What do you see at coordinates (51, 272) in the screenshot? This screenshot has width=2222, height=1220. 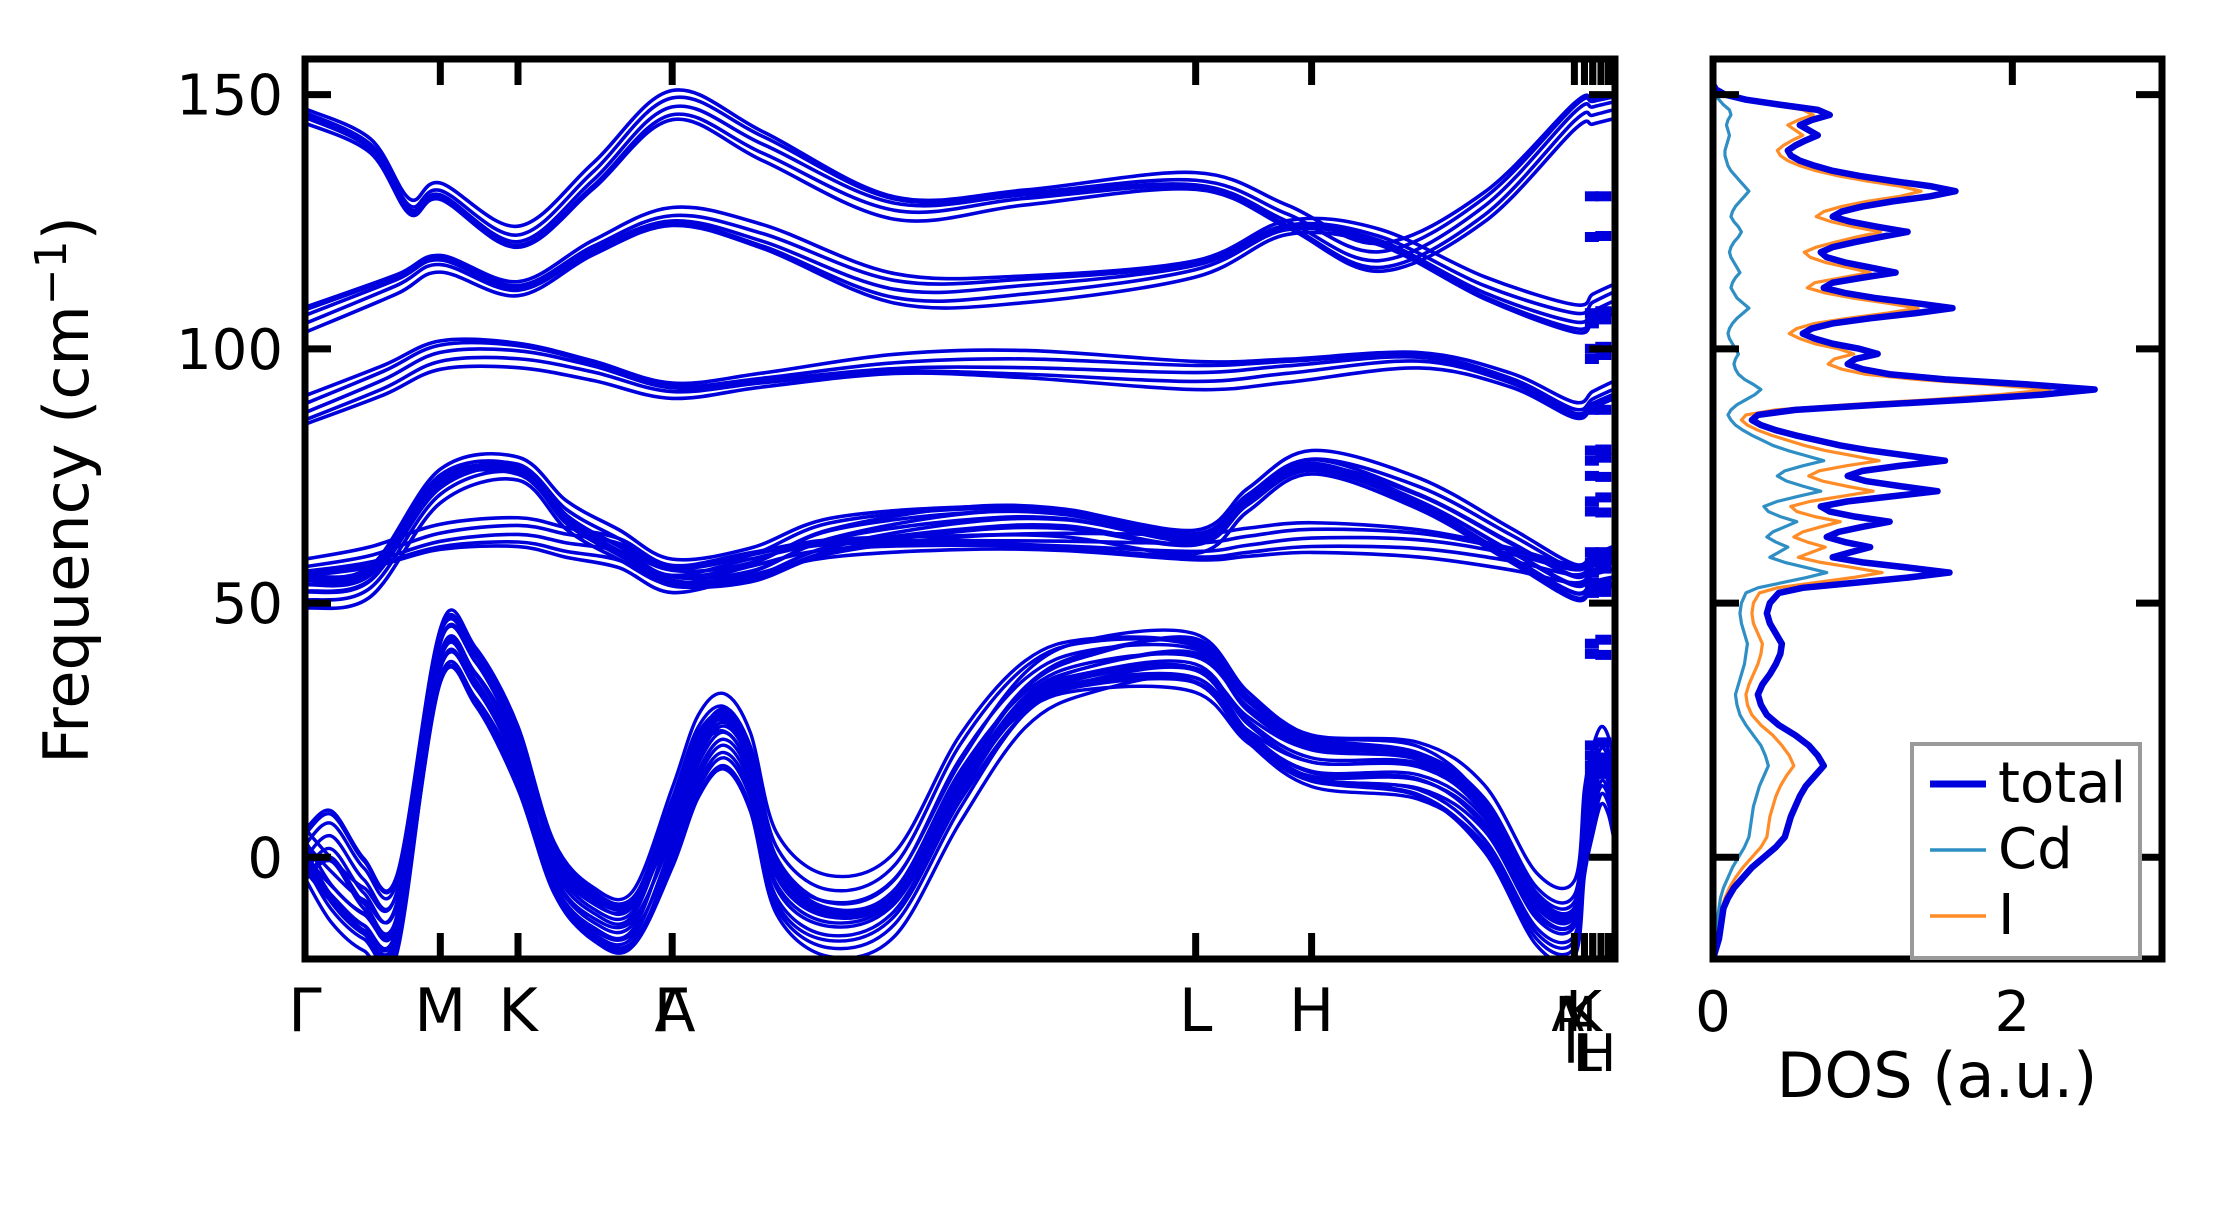 I see `ylabel-superscript: −1` at bounding box center [51, 272].